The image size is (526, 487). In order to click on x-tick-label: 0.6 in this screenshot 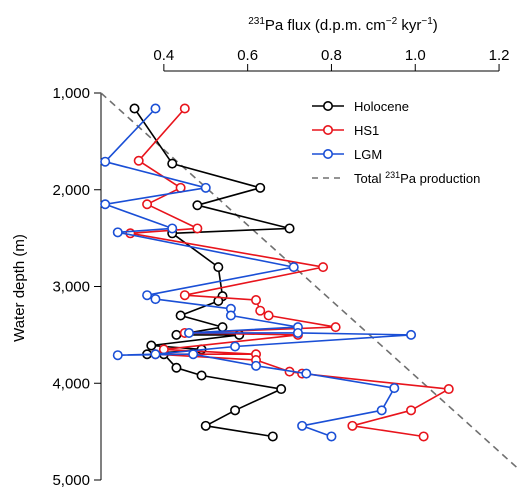, I will do `click(247, 55)`.